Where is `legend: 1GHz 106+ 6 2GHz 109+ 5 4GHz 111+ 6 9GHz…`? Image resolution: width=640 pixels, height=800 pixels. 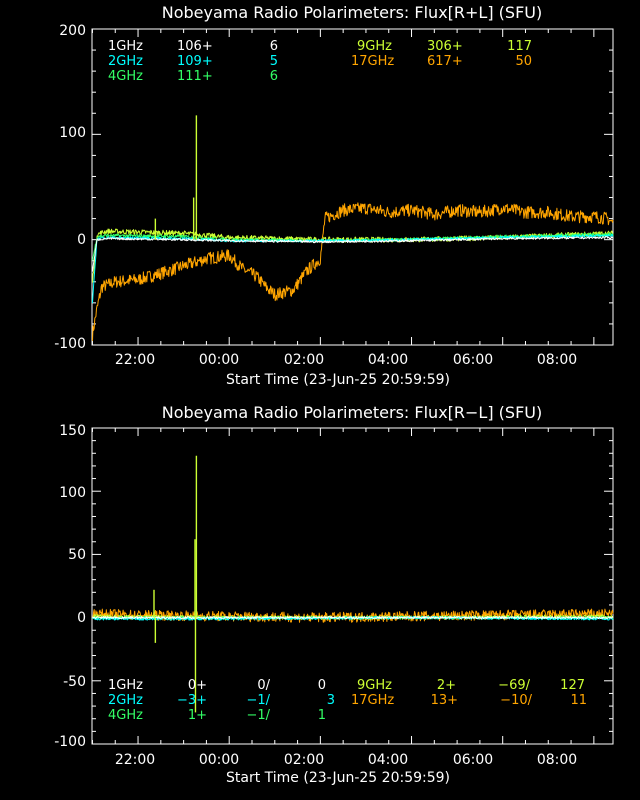
legend: 1GHz 106+ 6 2GHz 109+ 5 4GHz 111+ 6 9GHz… is located at coordinates (320, 61).